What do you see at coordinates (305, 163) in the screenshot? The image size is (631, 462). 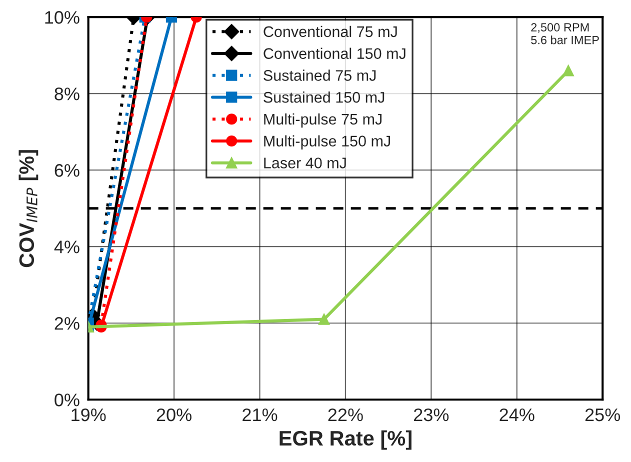 I see `legend-label: Laser 40 mJ` at bounding box center [305, 163].